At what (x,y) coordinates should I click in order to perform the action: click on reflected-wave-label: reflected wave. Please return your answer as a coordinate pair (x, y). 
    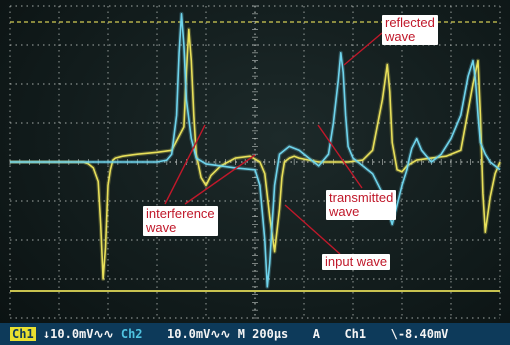
    Looking at the image, I should click on (410, 30).